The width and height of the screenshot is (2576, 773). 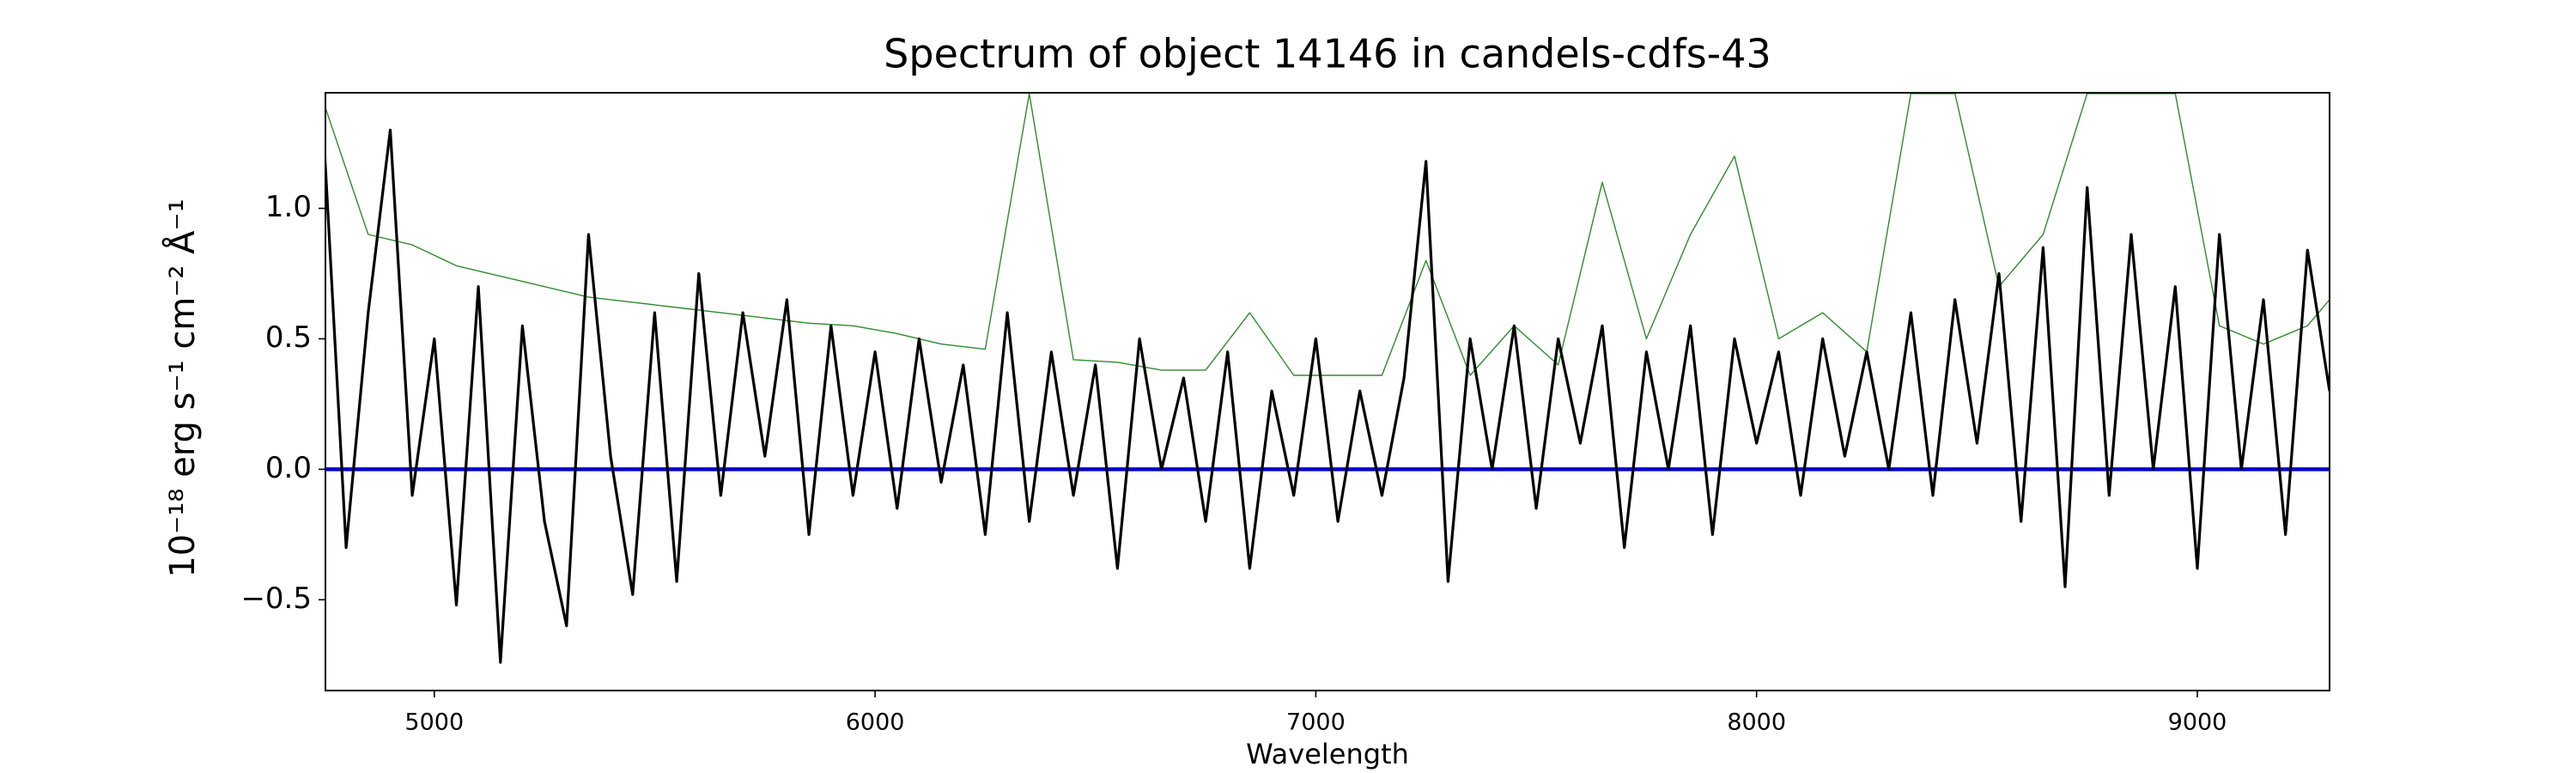 I want to click on y-tick-label: 1.0, so click(x=289, y=207).